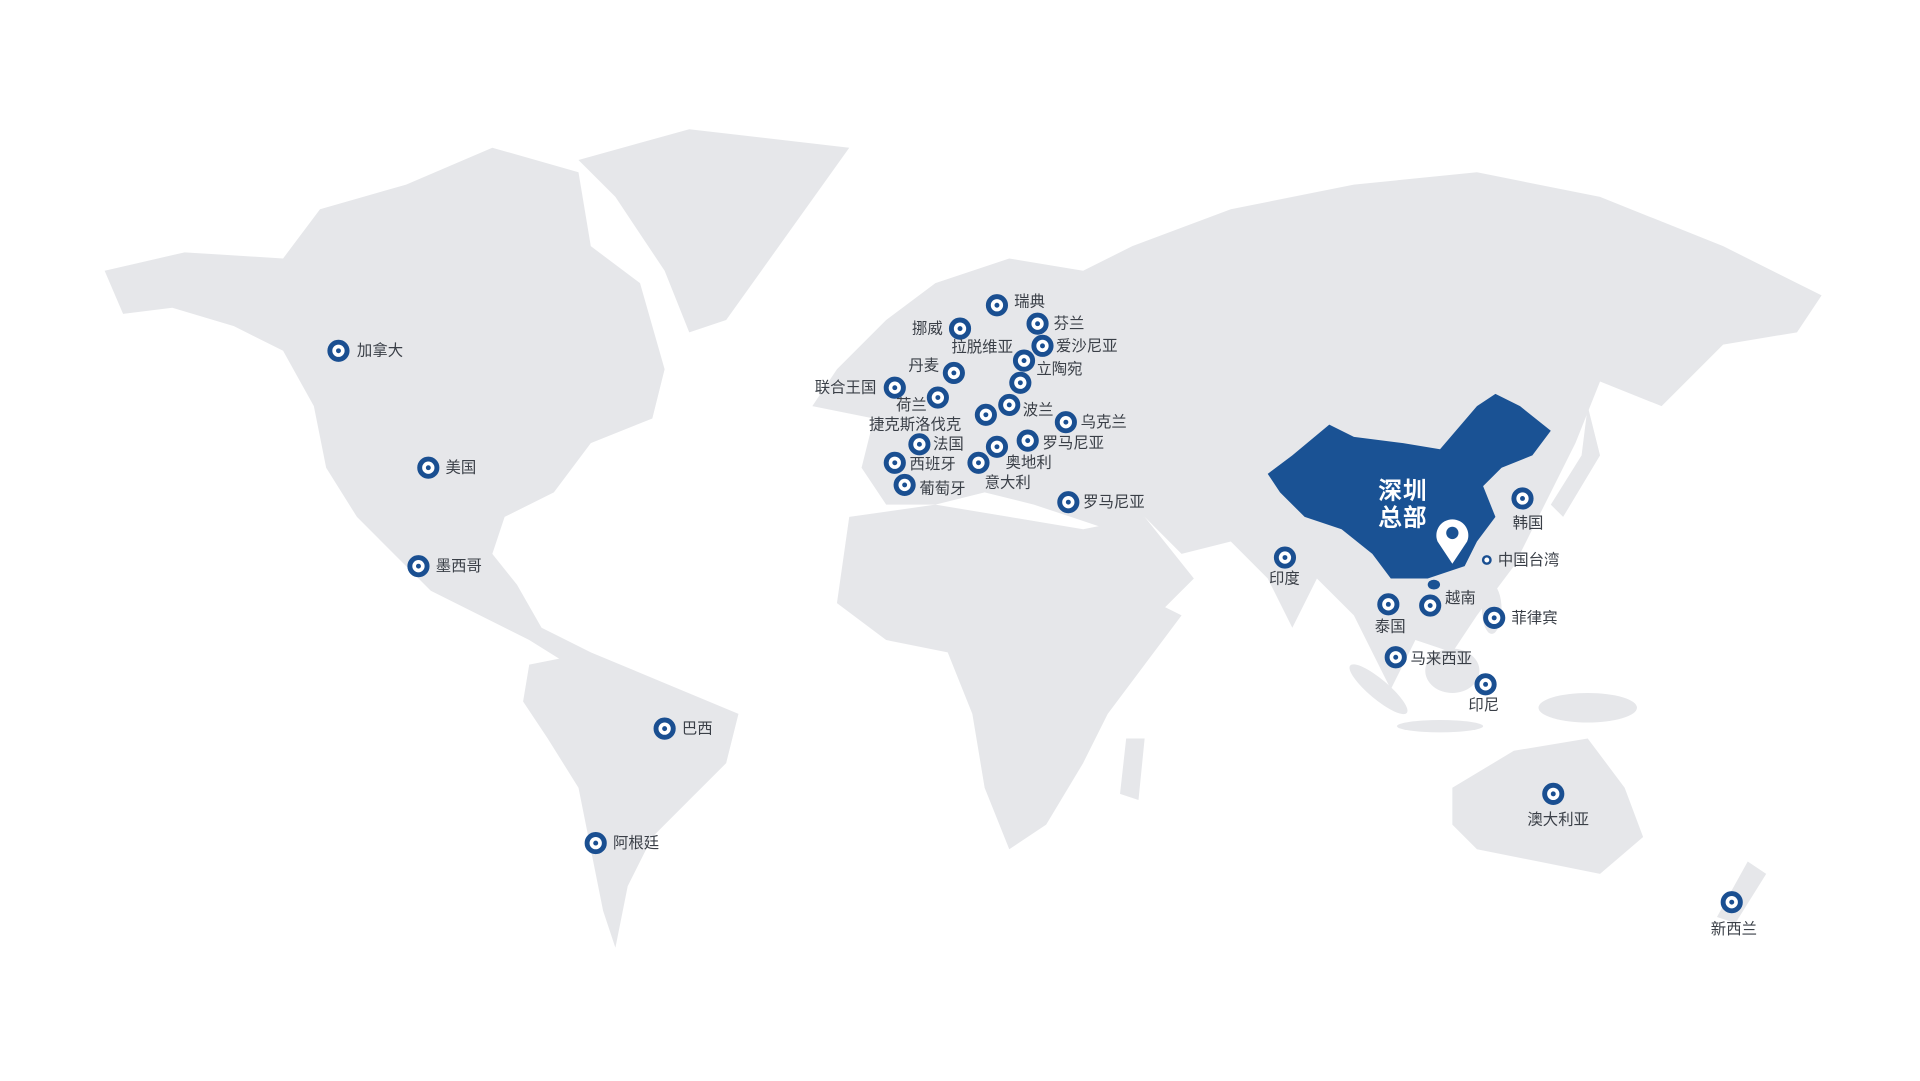  Describe the element at coordinates (1587, 707) in the screenshot. I see `new-guinea` at that location.